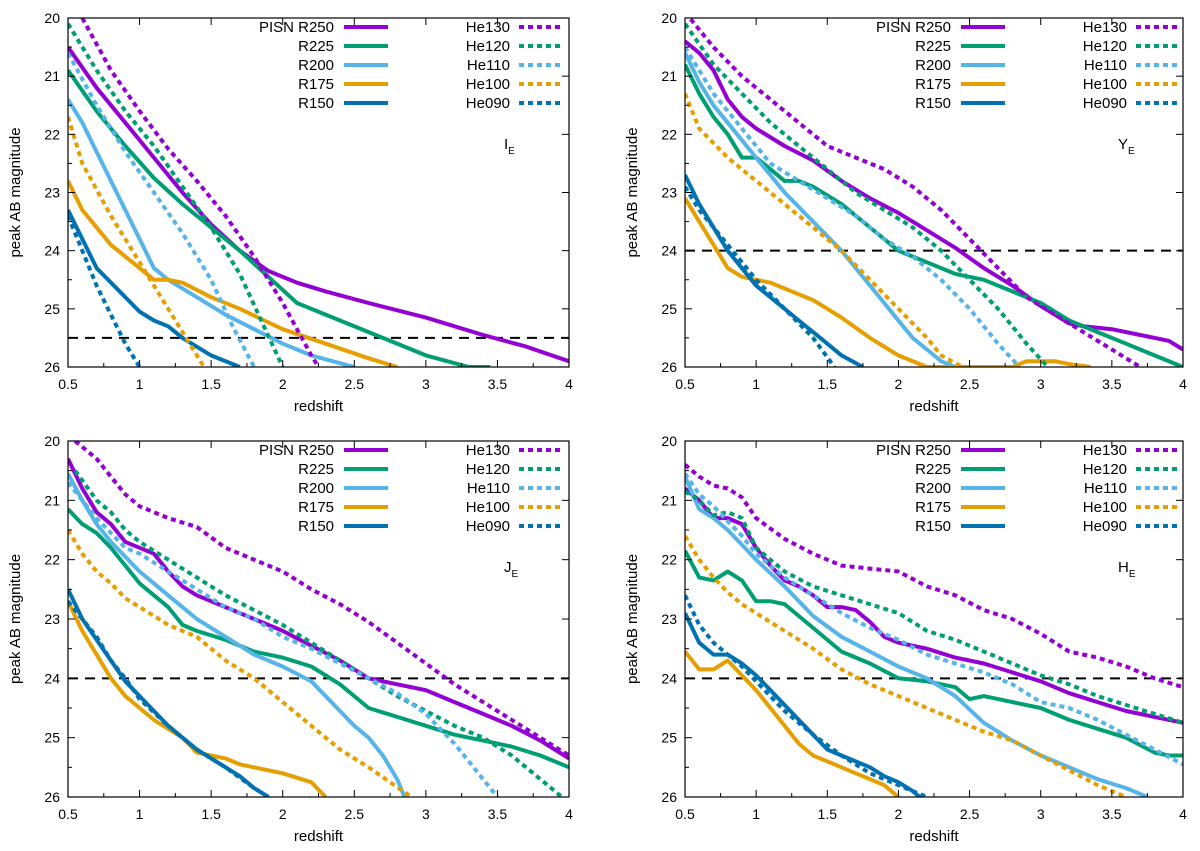 The height and width of the screenshot is (851, 1200). I want to click on y-tick-label: 26, so click(669, 797).